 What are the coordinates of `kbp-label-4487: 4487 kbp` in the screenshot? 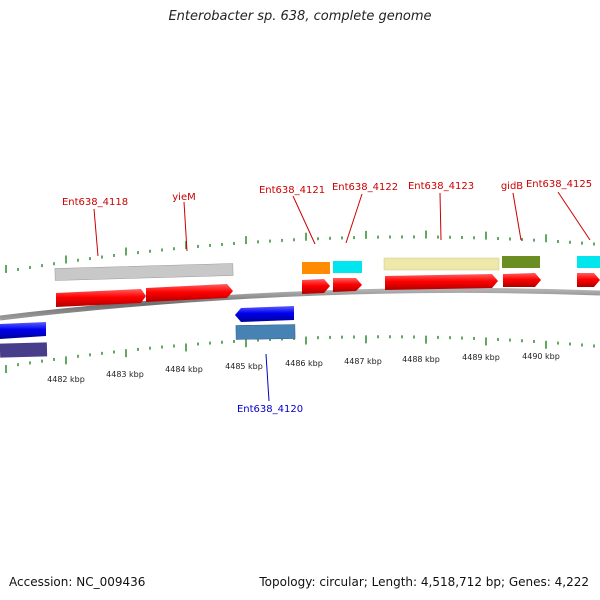 It's located at (363, 361).